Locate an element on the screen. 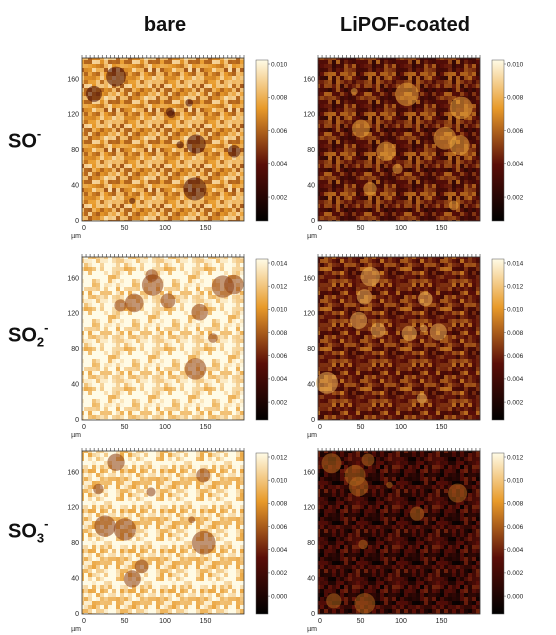  column-header-lipof-coated: LiPOF-coated is located at coordinates (404, 25).